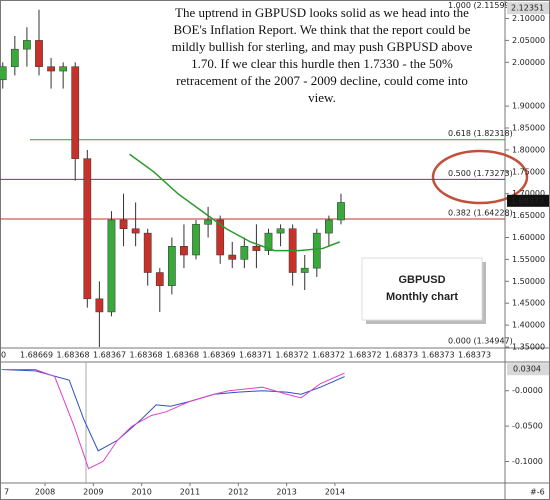  What do you see at coordinates (480, 5) in the screenshot?
I see `fib-label: 1.000 (2.11599)` at bounding box center [480, 5].